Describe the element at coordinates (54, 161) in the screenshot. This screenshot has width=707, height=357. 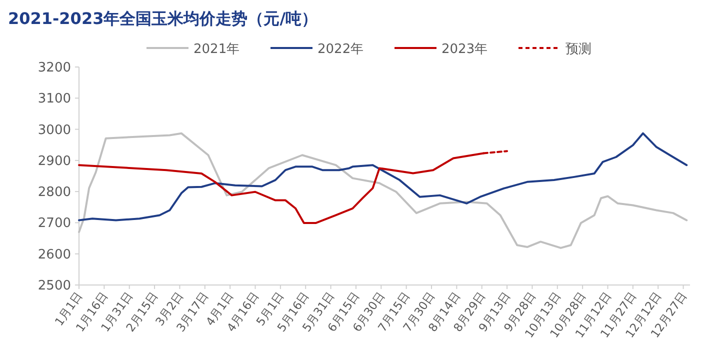
I see `y-tick-label: 2900` at that location.